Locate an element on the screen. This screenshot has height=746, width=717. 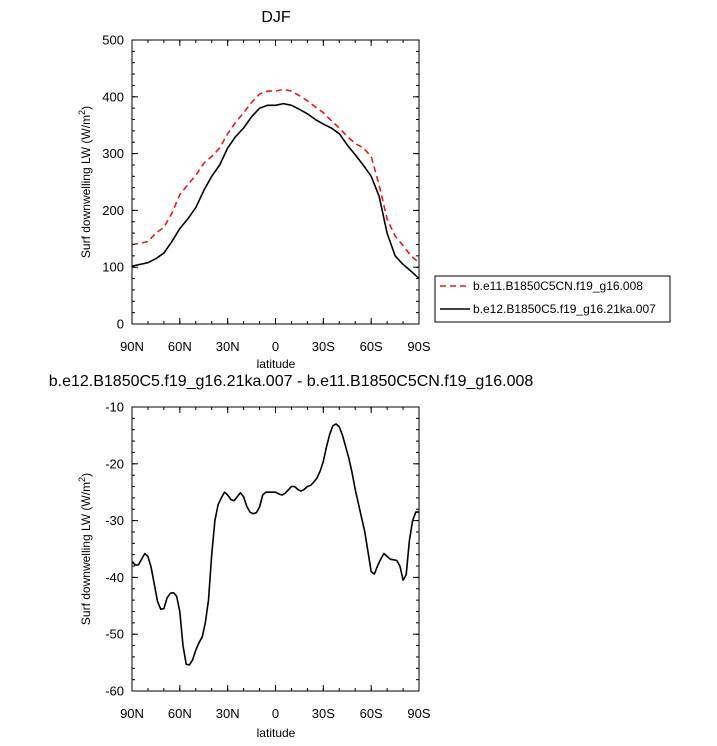
bottom-x-tick-label: 60N is located at coordinates (180, 713).